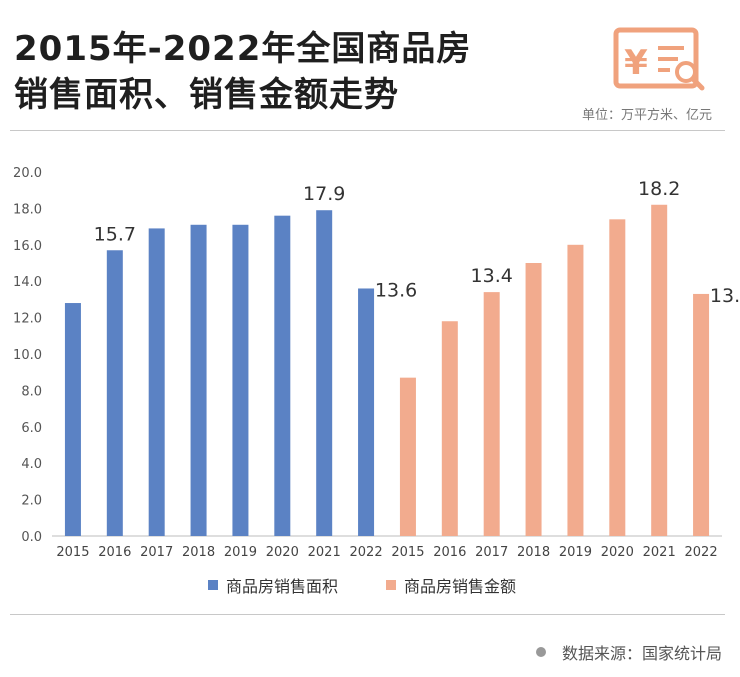 Image resolution: width=740 pixels, height=677 pixels. I want to click on data-label: 15.7, so click(115, 234).